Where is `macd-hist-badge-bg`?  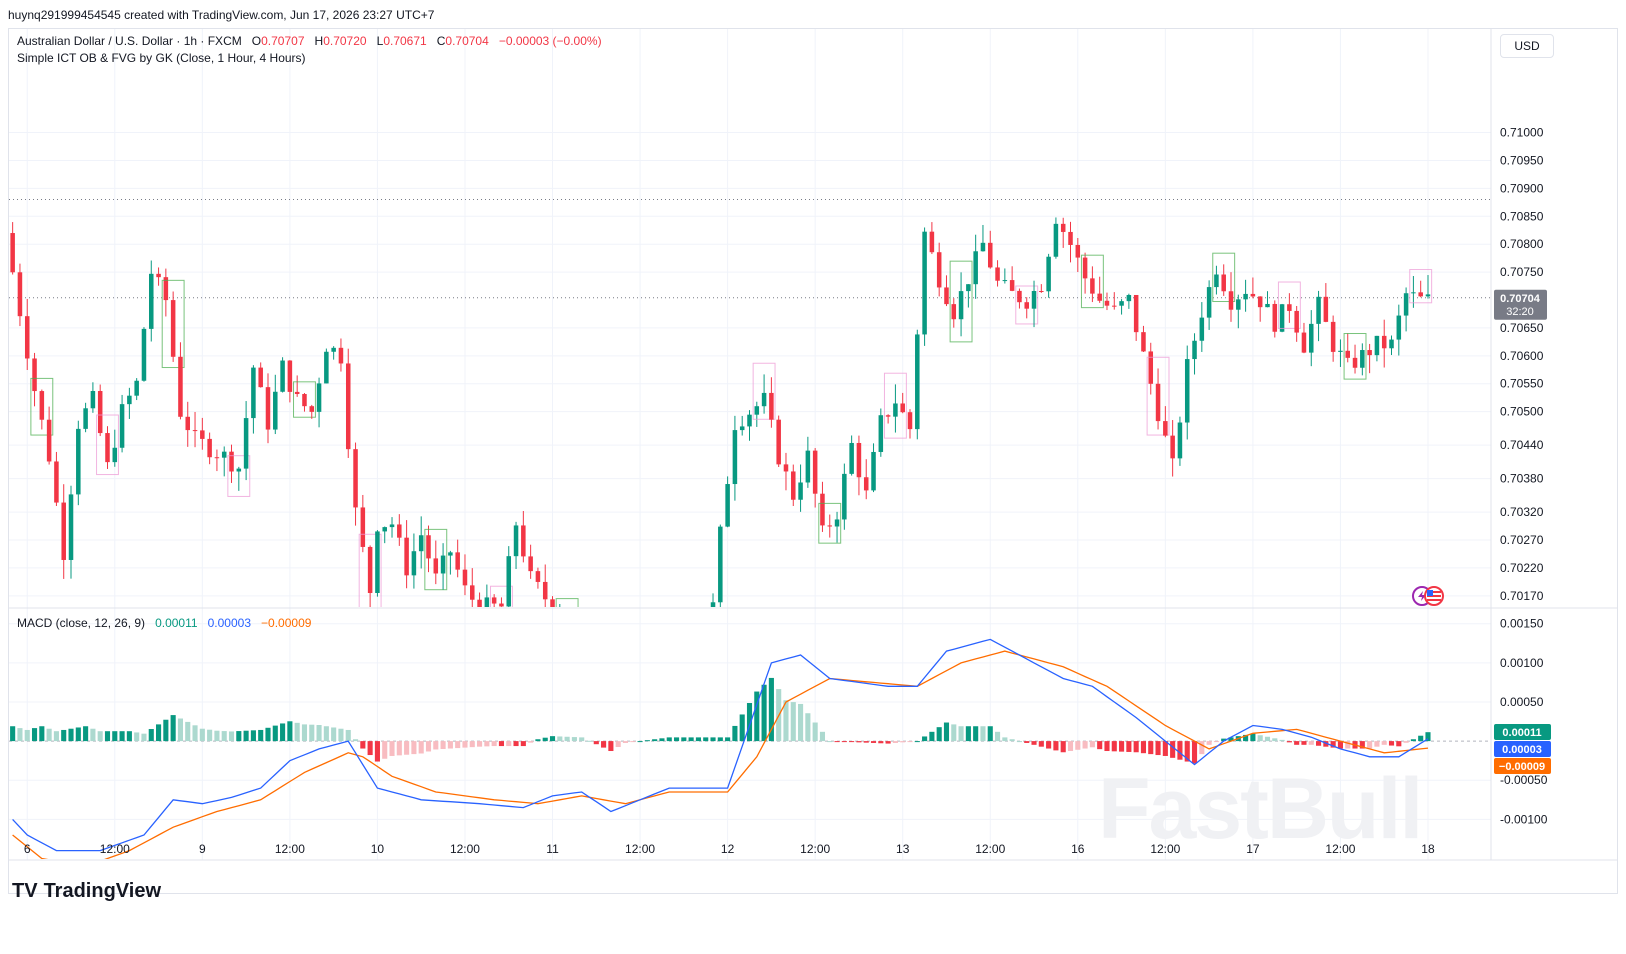 macd-hist-badge-bg is located at coordinates (1522, 732).